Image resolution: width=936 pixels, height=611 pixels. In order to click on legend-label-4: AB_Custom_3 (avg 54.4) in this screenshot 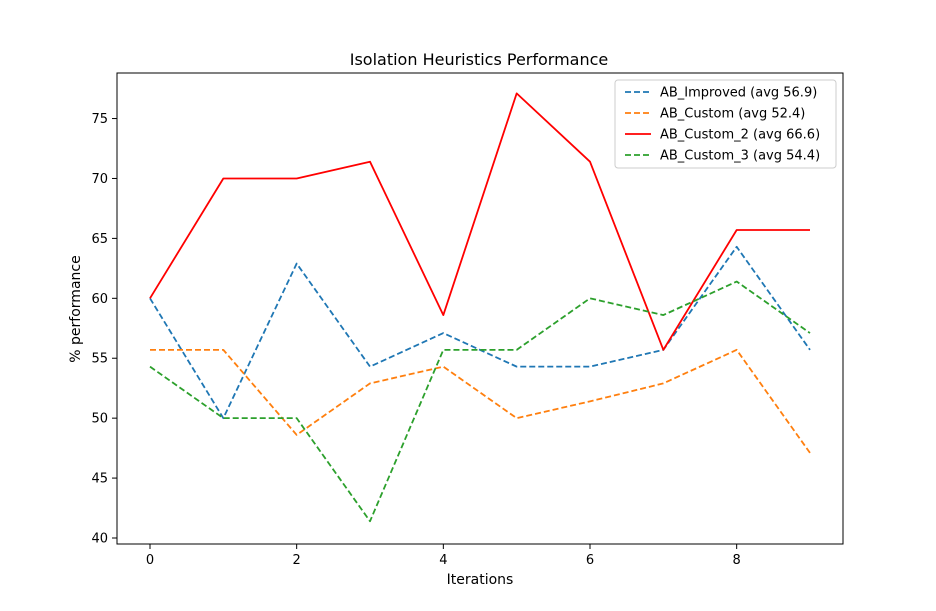, I will do `click(740, 156)`.